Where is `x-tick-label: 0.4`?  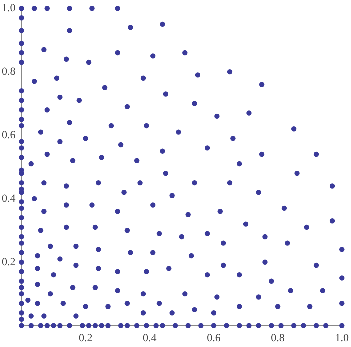 x-tick-label: 0.4 is located at coordinates (150, 338).